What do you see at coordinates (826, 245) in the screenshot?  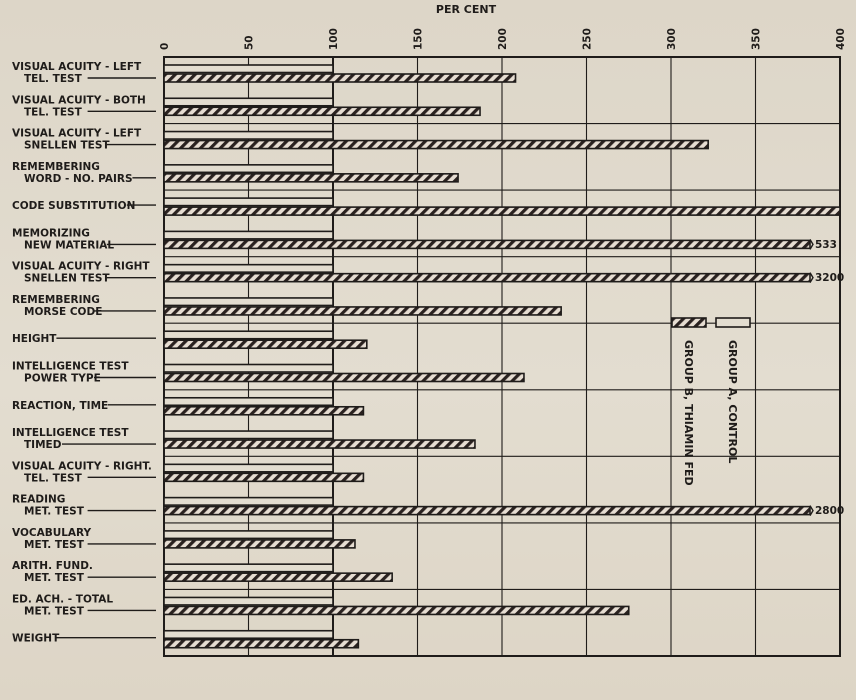 I see `bar-value-label: 533` at bounding box center [826, 245].